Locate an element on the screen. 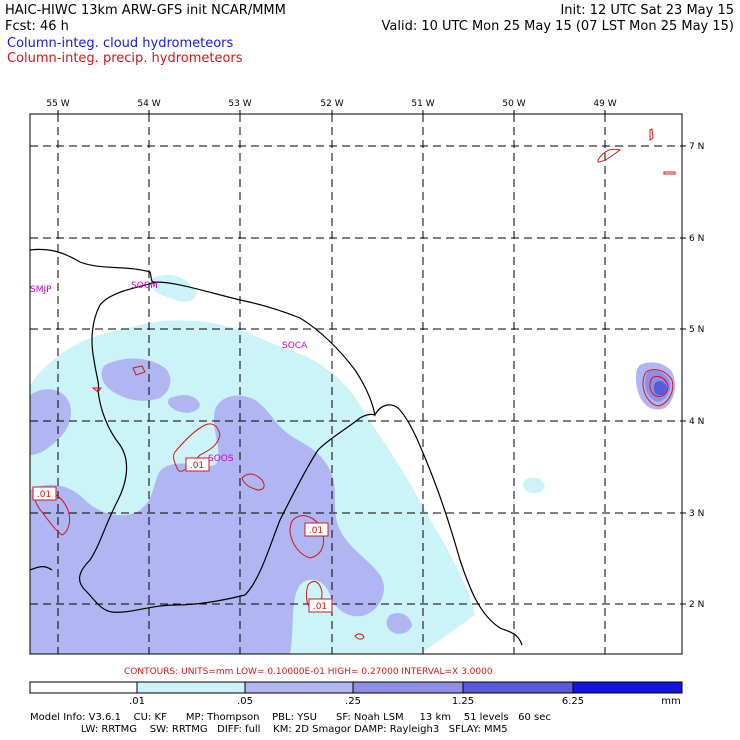 The height and width of the screenshot is (740, 740). border-west is located at coordinates (41, 568).